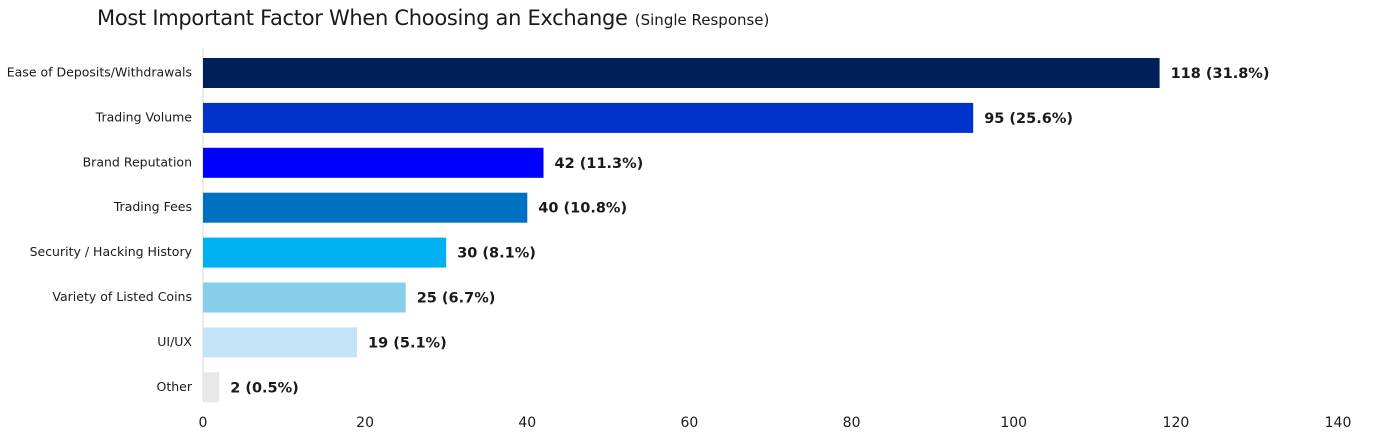  What do you see at coordinates (527, 423) in the screenshot?
I see `x-tick-label: 40` at bounding box center [527, 423].